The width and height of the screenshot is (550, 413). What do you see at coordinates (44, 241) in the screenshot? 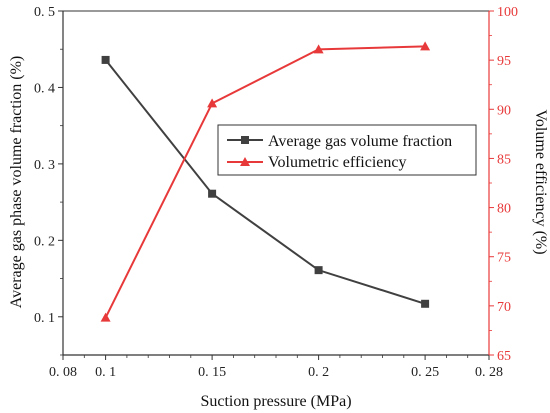
I see `y-left-tick-label: 0. 2` at bounding box center [44, 241].